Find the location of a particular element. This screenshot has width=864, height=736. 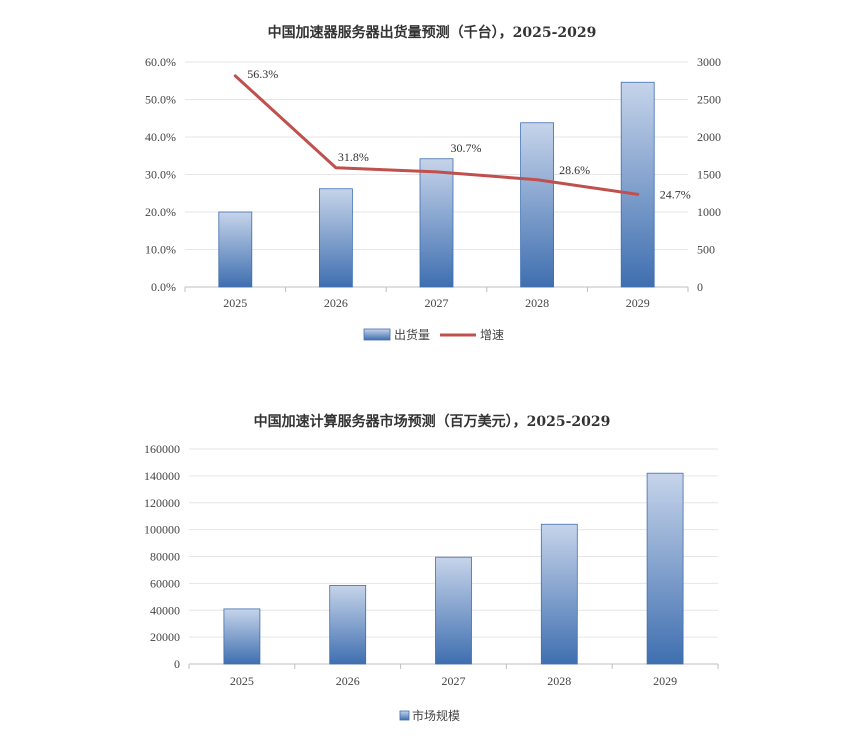

chart1-y-right-tick: 1000 is located at coordinates (709, 212).